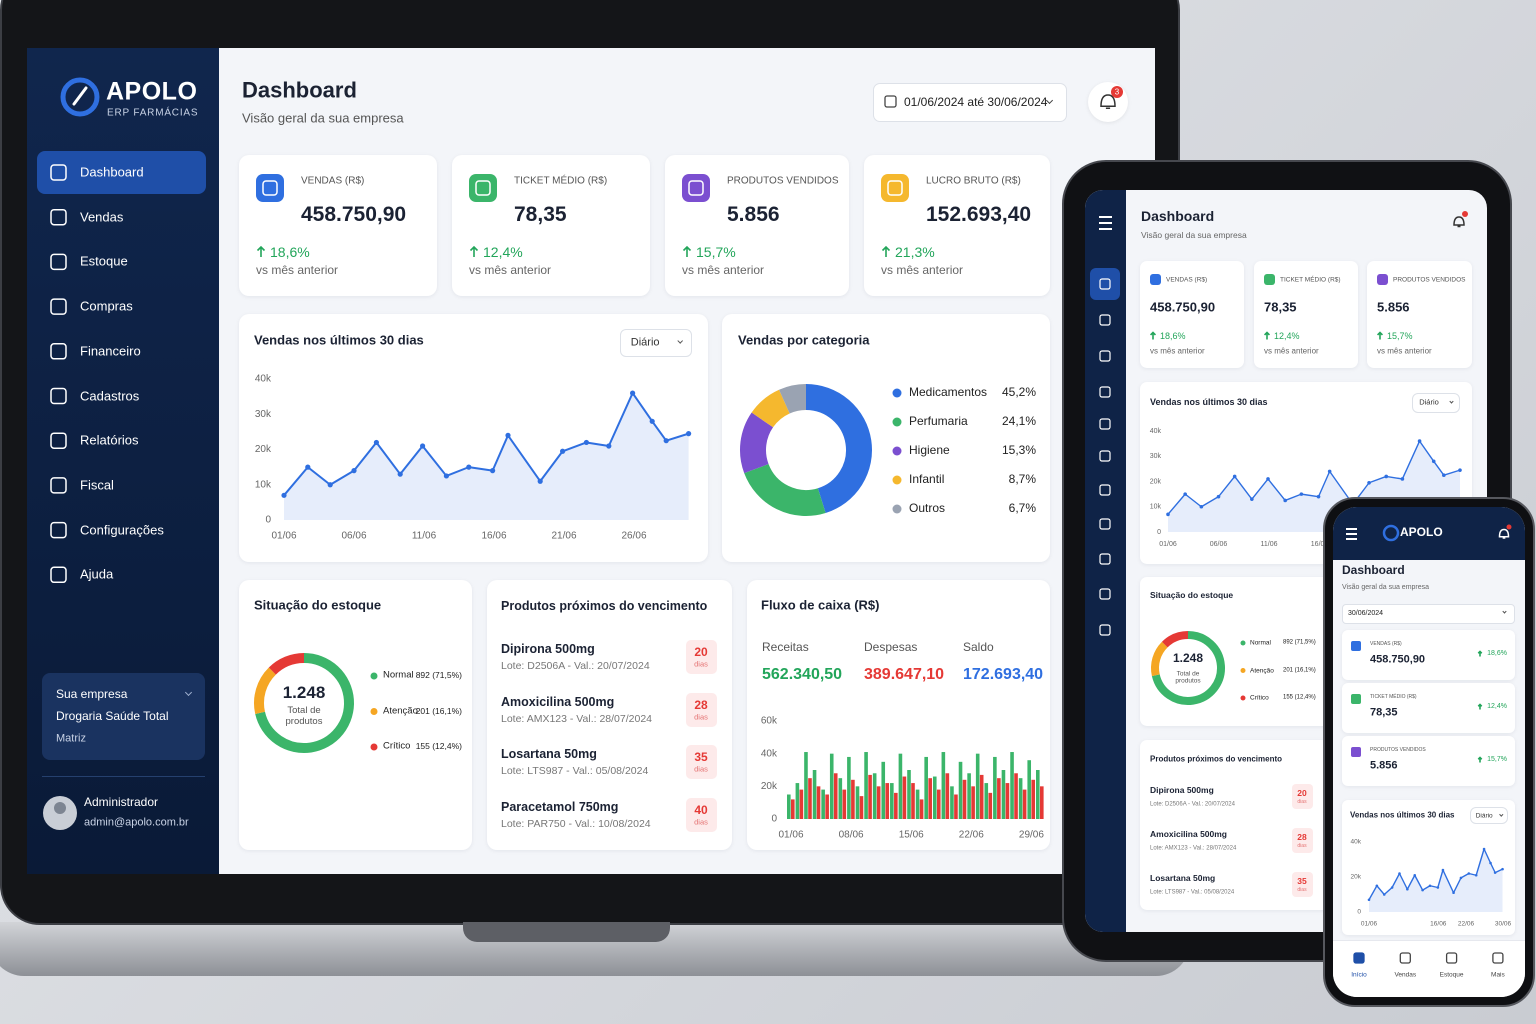  What do you see at coordinates (1402, 815) in the screenshot?
I see `chart-title: Vendas nos últimos 30 dias` at bounding box center [1402, 815].